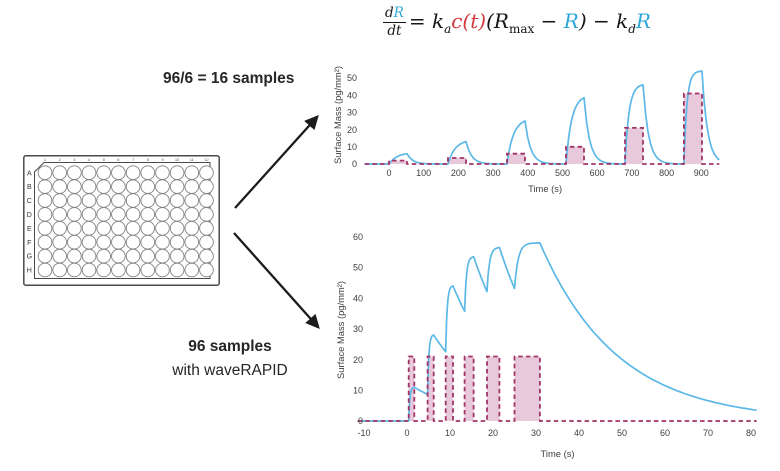 The height and width of the screenshot is (471, 780). Describe the element at coordinates (708, 433) in the screenshot. I see `x-tick-label: 70` at that location.